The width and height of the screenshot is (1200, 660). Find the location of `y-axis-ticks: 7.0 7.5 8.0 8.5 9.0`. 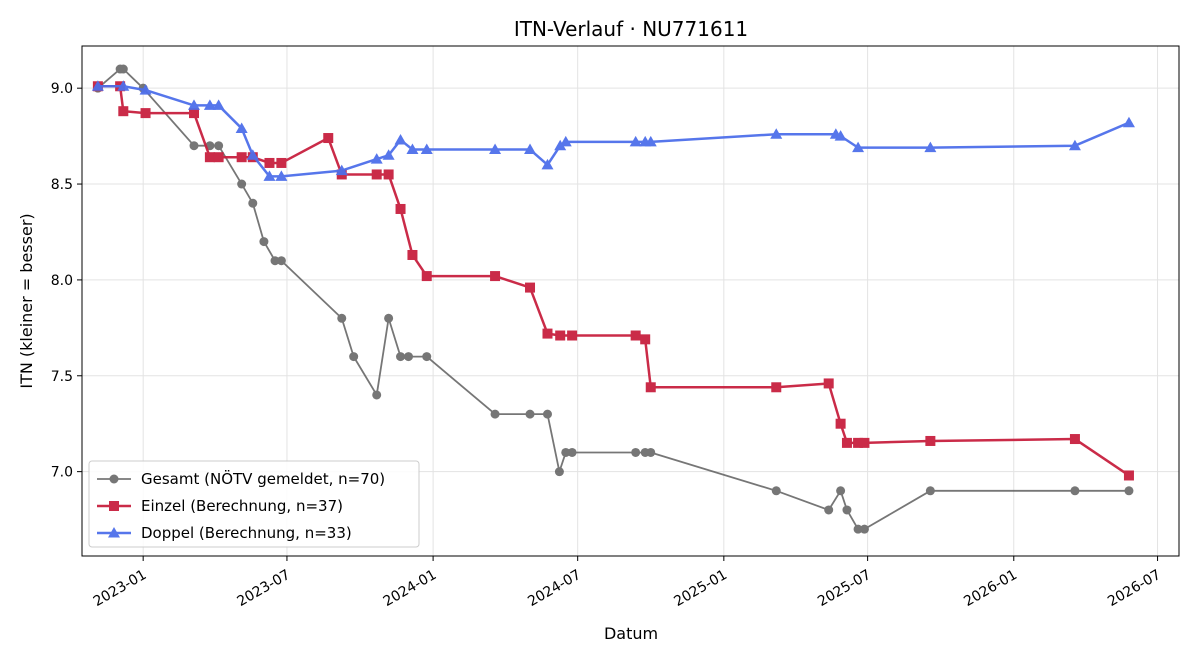

y-axis-ticks: 7.0 7.5 8.0 8.5 9.0 is located at coordinates (66, 281).